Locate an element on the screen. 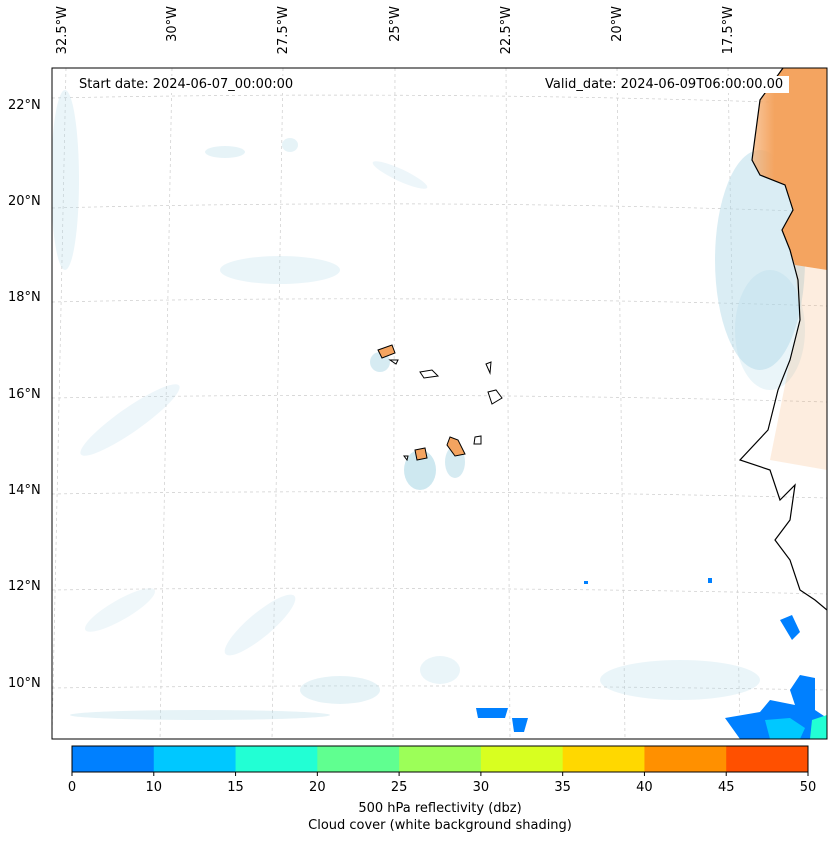 This screenshot has width=837, height=843. lon-label: 17.5°W is located at coordinates (728, 30).